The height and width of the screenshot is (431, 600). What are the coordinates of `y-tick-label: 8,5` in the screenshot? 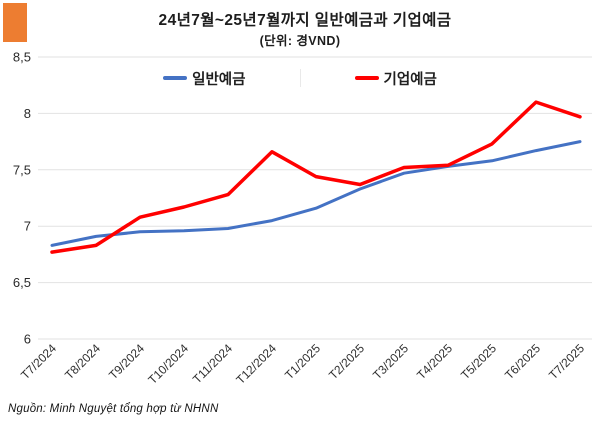 It's located at (22, 57).